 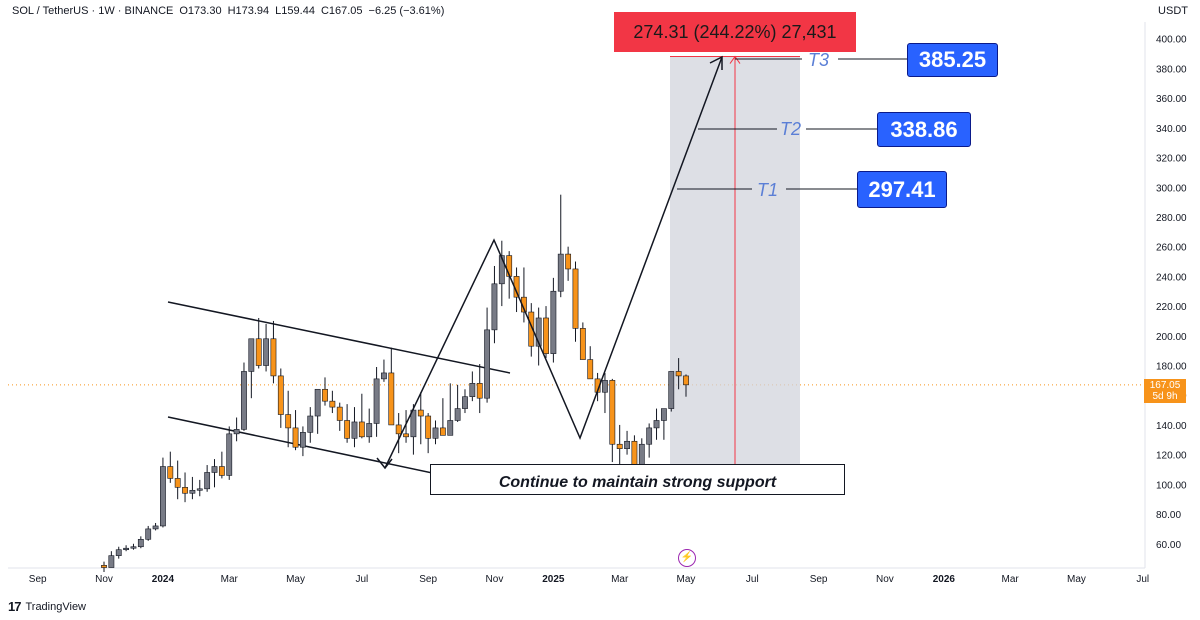 What do you see at coordinates (15, 606) in the screenshot?
I see `tradingview-logo-icon: 17` at bounding box center [15, 606].